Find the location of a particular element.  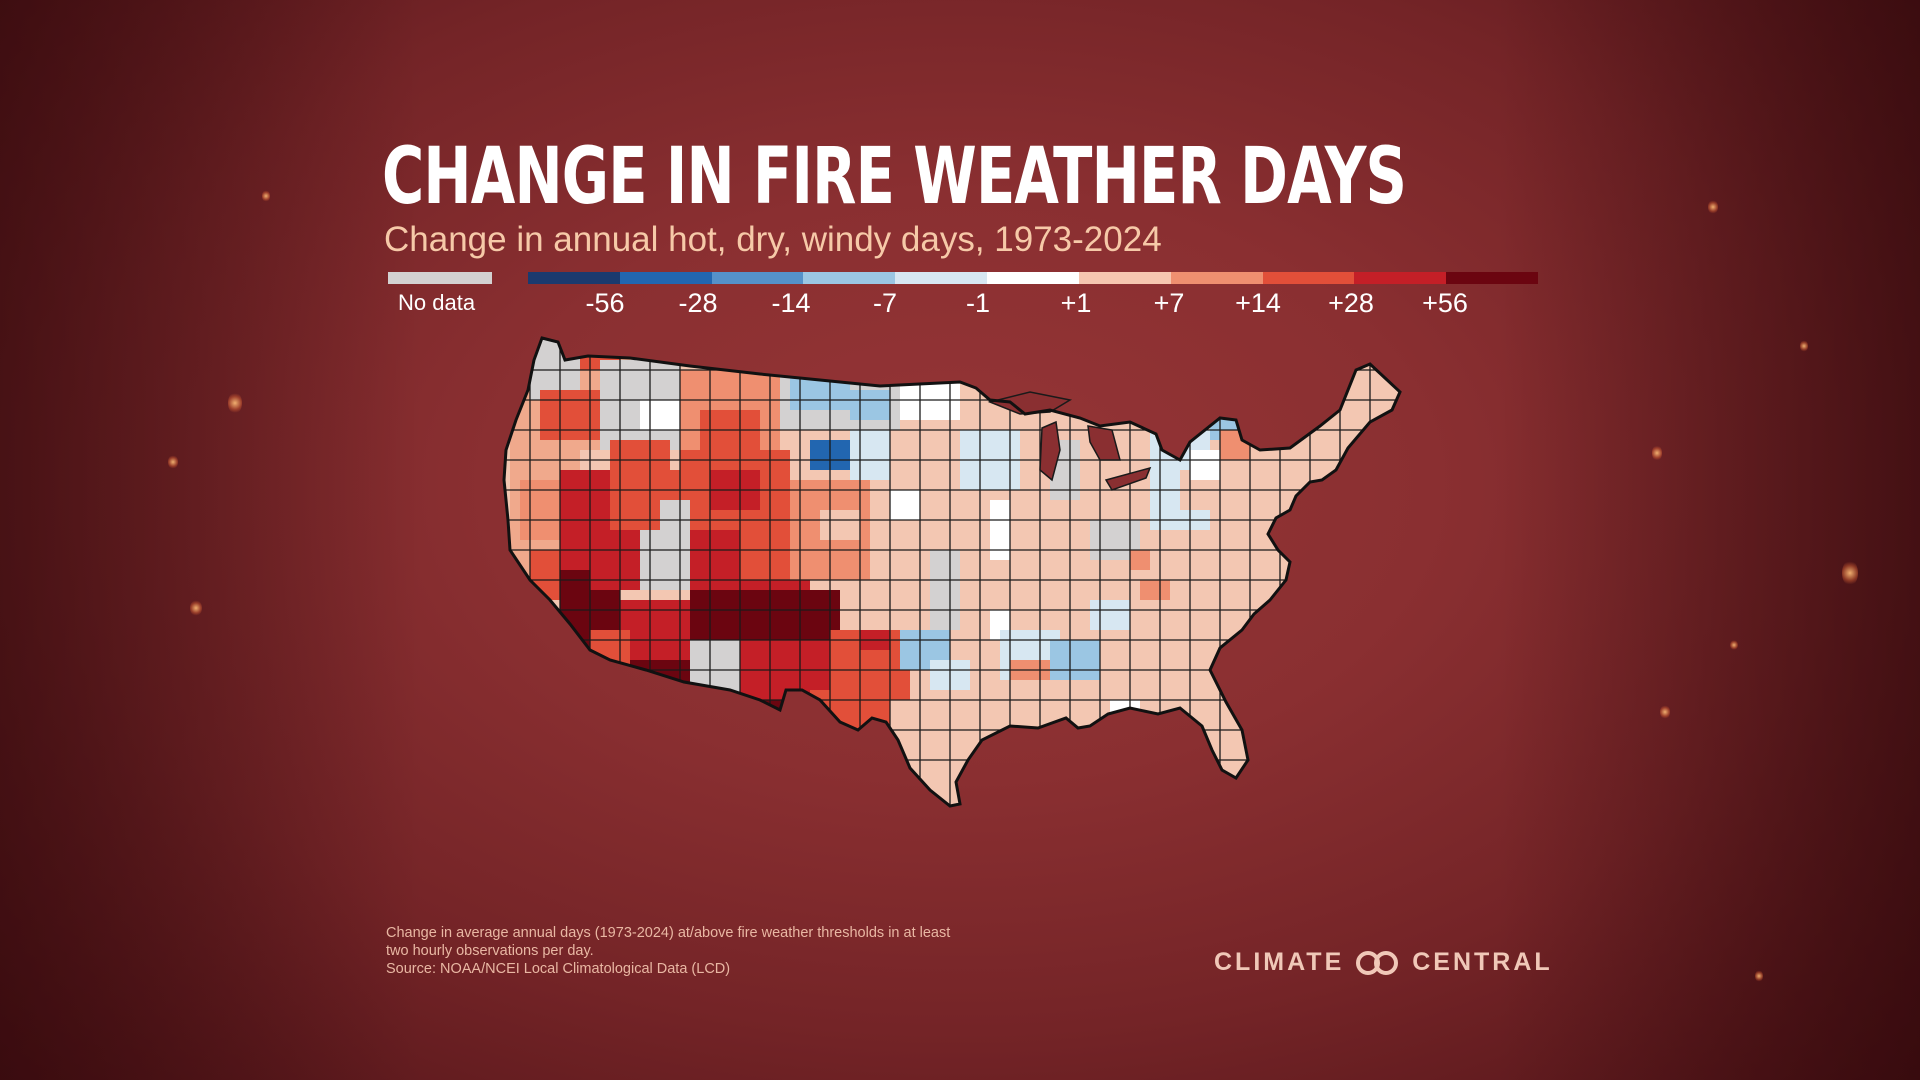

legend-tick: +14 is located at coordinates (1258, 303).